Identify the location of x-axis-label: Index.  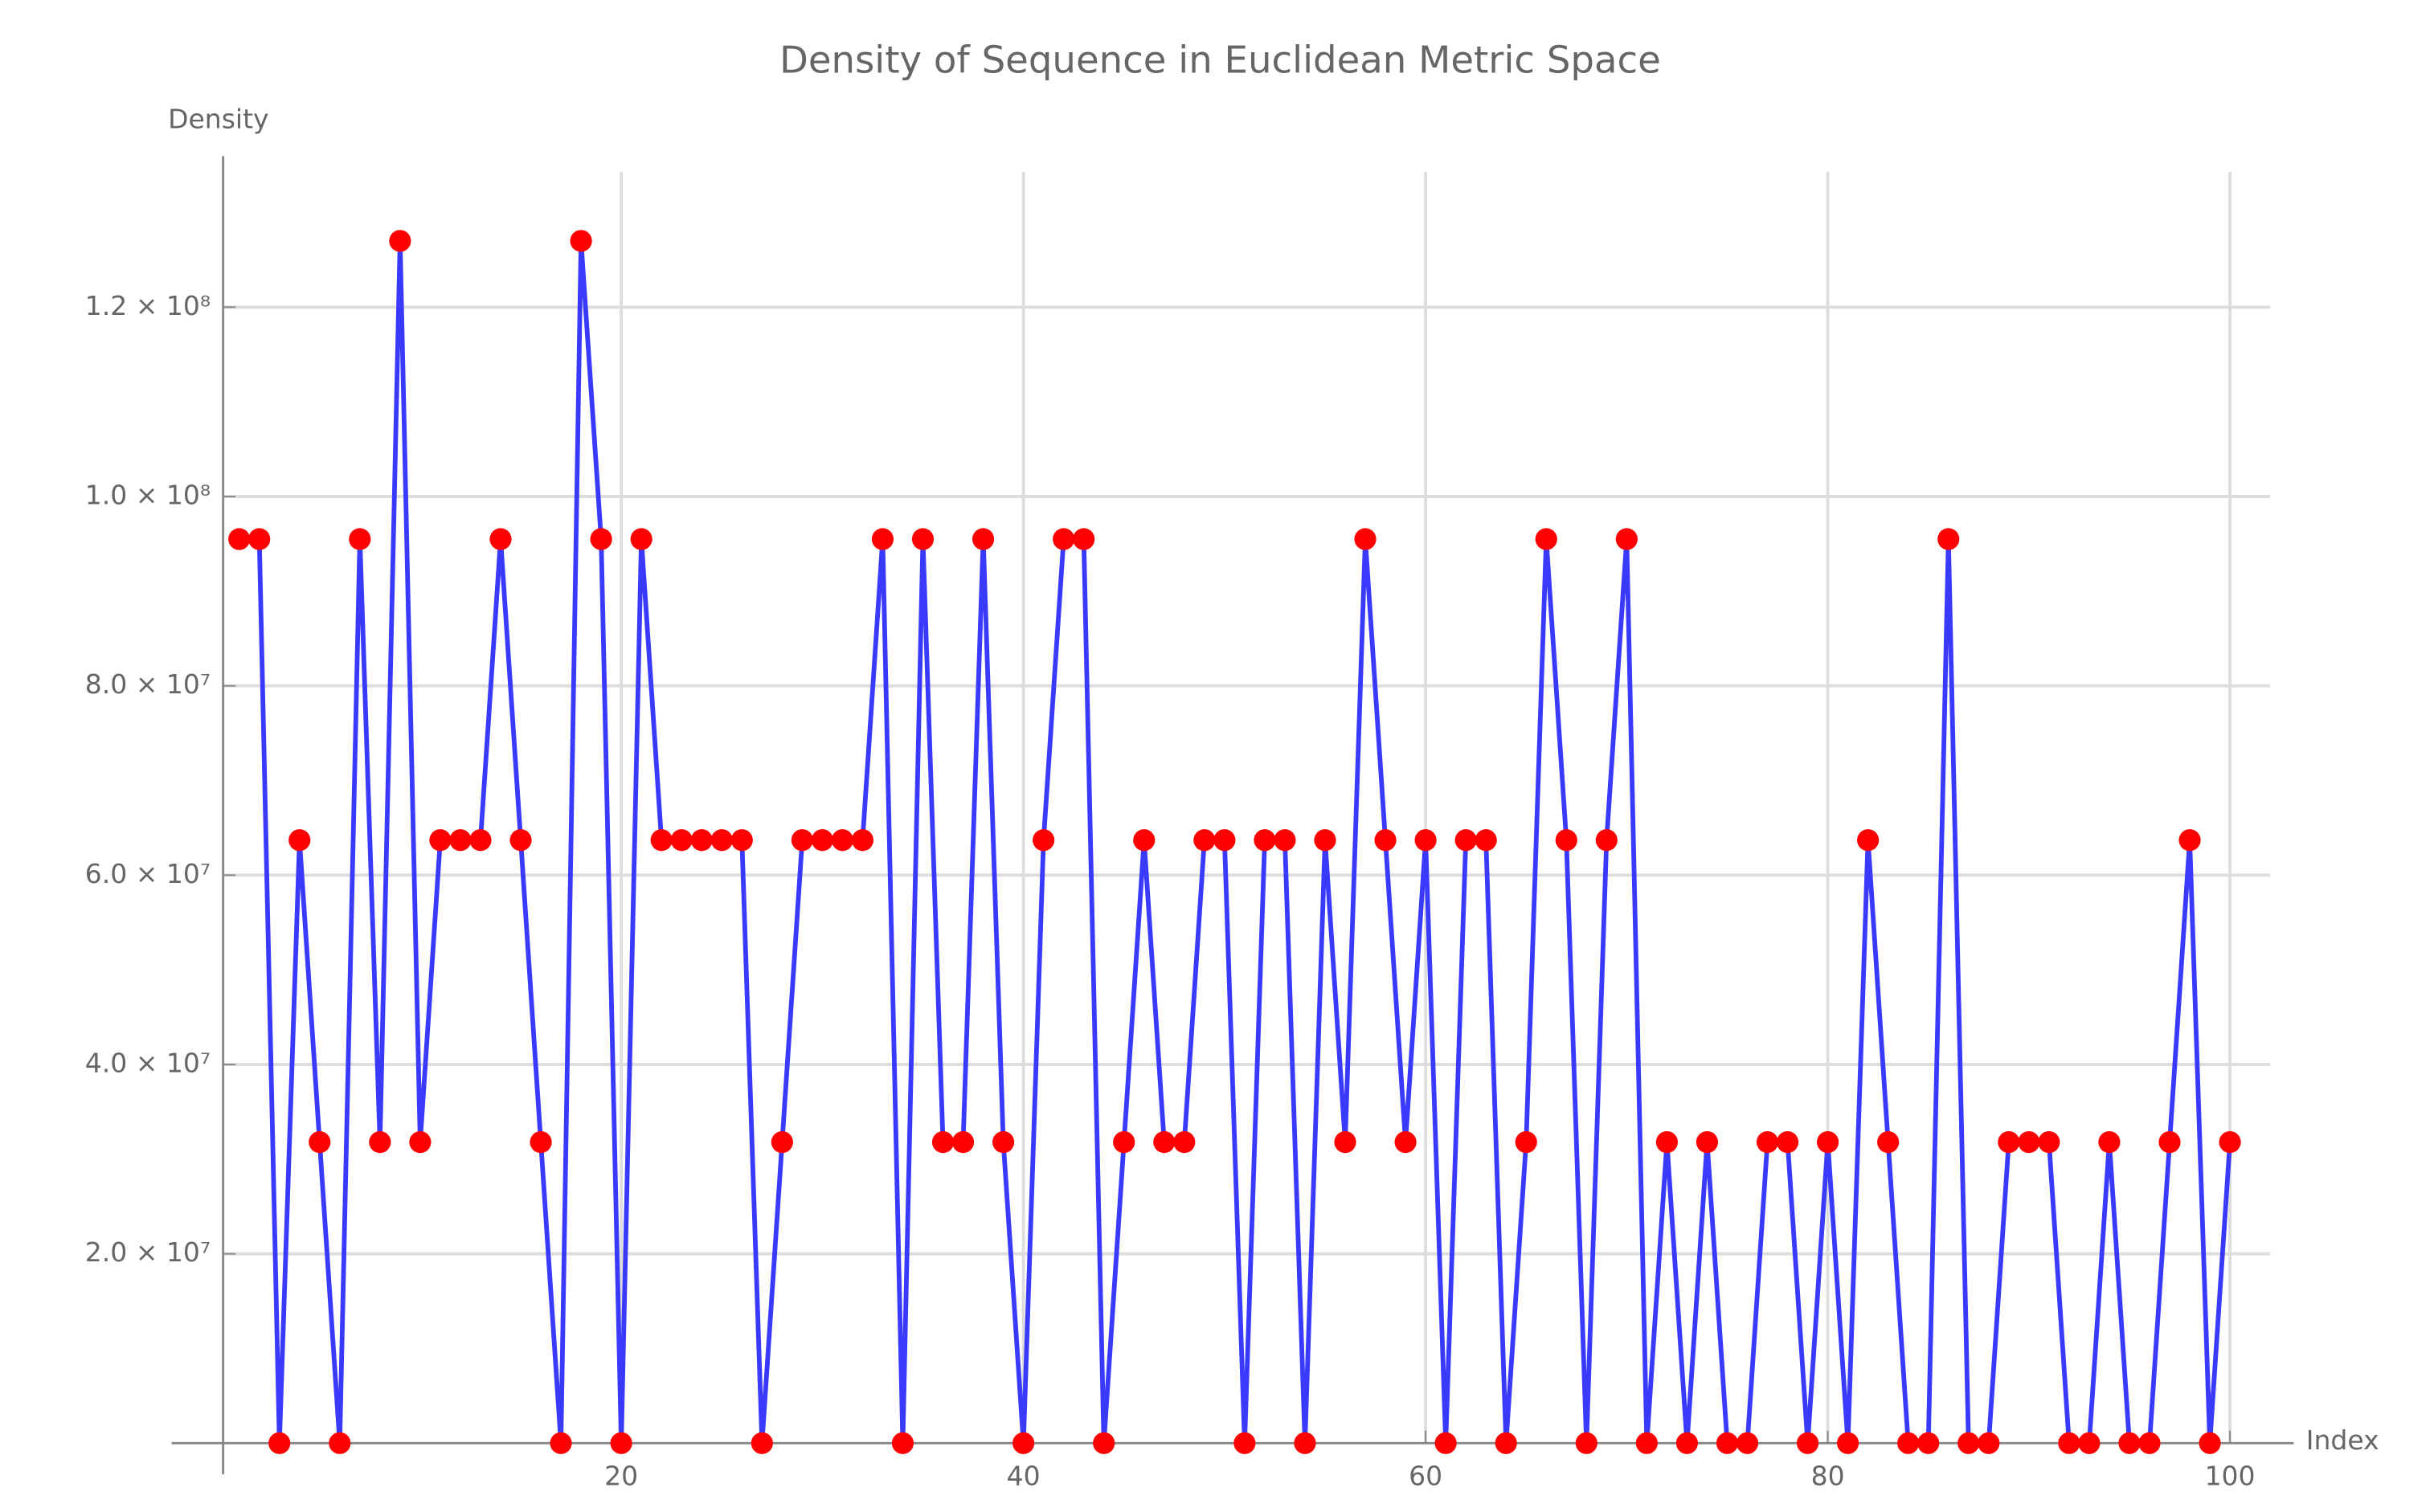
(2342, 1440).